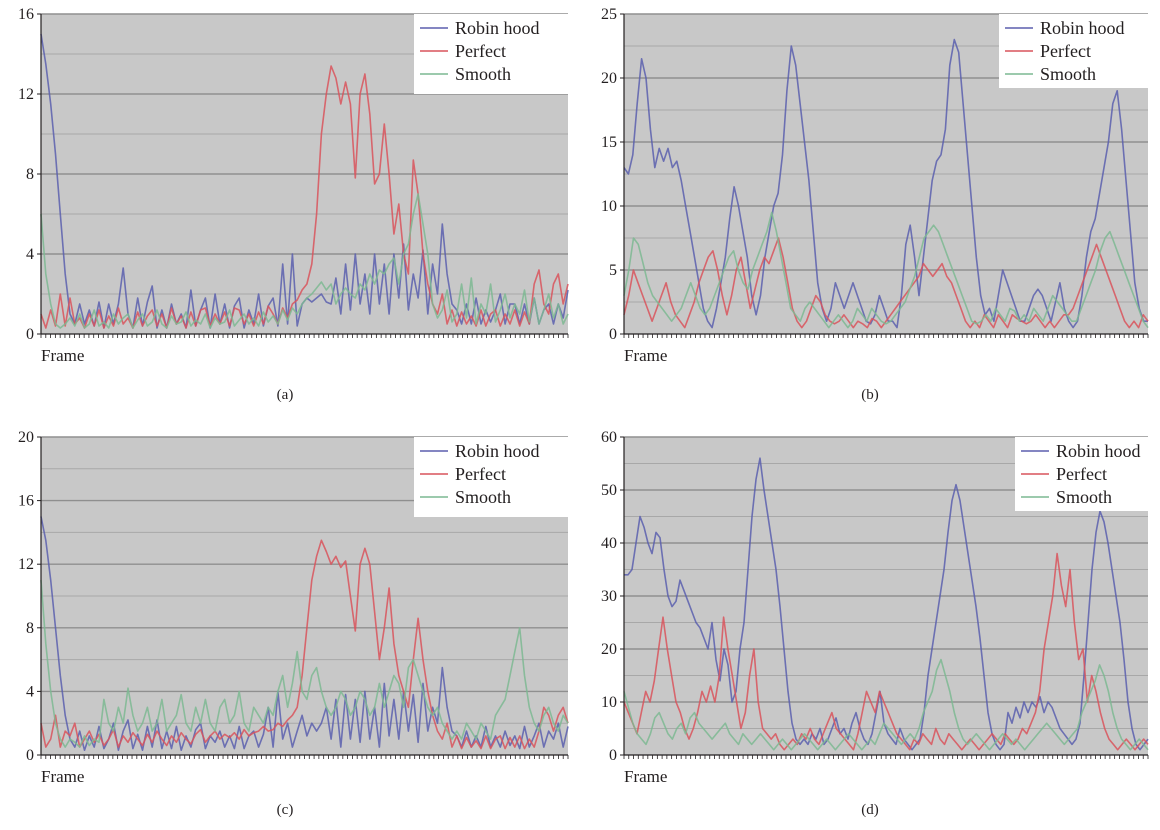  Describe the element at coordinates (62, 355) in the screenshot. I see `x-axis-label-a: Frame` at that location.